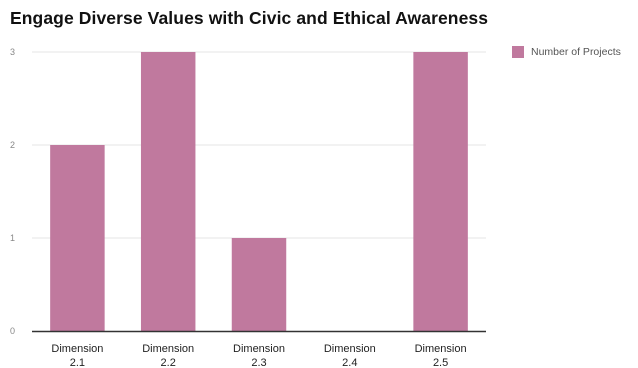 This screenshot has width=638, height=368. Describe the element at coordinates (349, 362) in the screenshot. I see `x-tick-label: 2.4` at that location.